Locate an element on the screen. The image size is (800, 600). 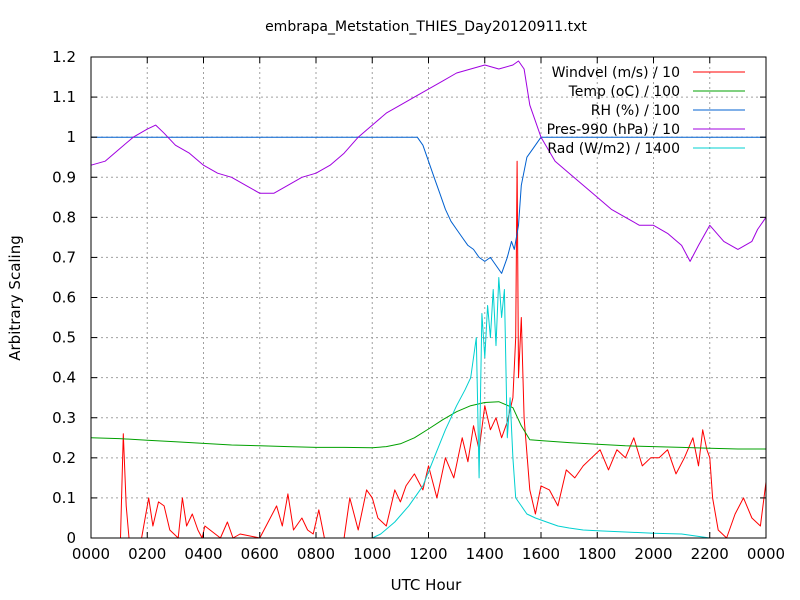
x-tick-label: 1800 is located at coordinates (597, 554).